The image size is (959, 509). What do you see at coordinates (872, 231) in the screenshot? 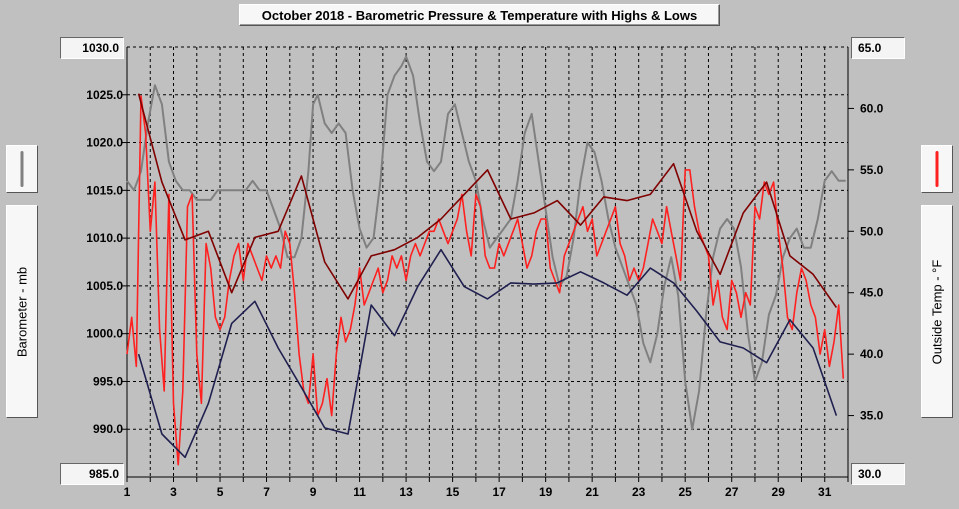
I see `right-tick-label: 50.0` at bounding box center [872, 231].